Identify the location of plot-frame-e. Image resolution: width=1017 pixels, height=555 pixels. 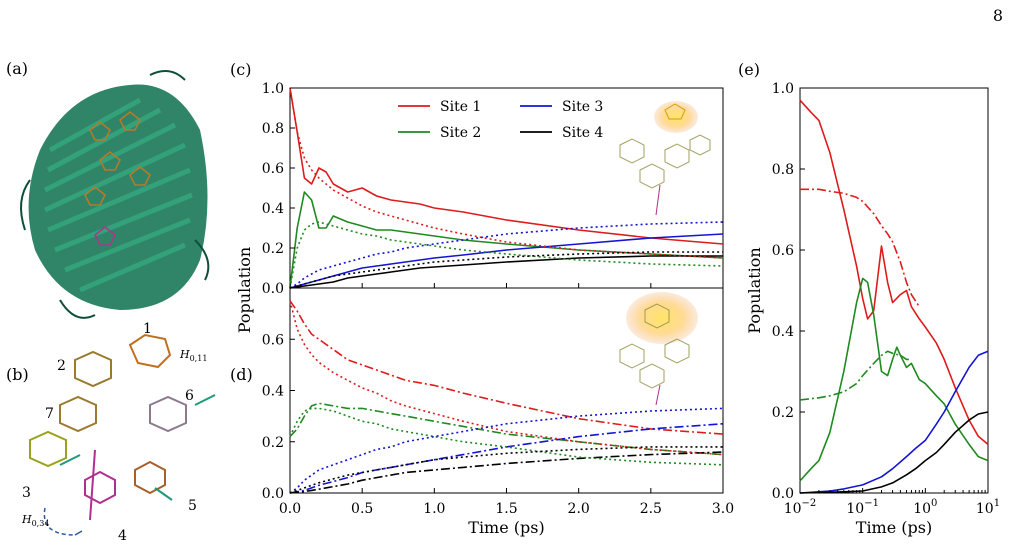
(894, 290).